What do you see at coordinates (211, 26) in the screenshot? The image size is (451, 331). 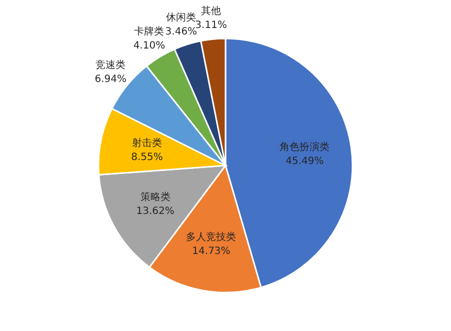 I see `data-label: 3.11%` at bounding box center [211, 26].